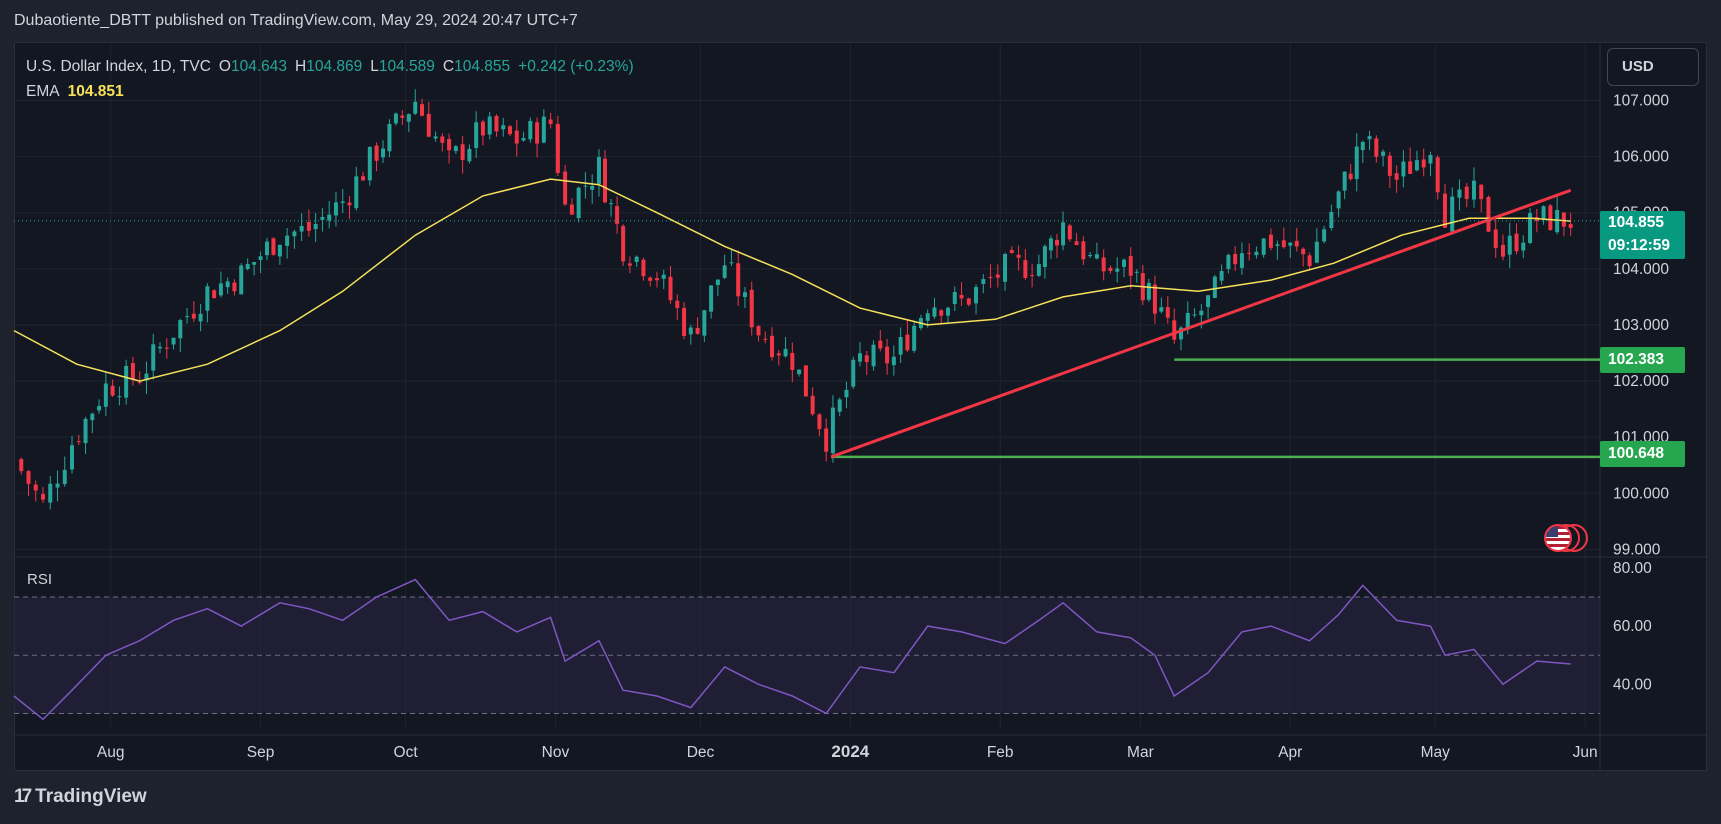  I want to click on low-value: 104.589, so click(406, 66).